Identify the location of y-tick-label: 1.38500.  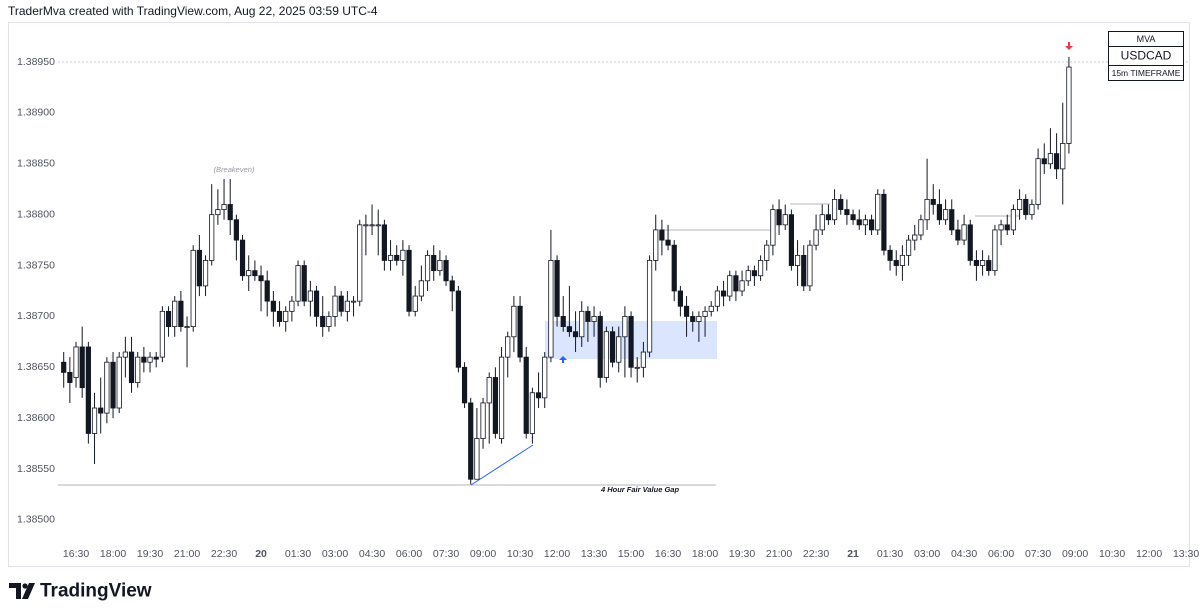
(36, 520).